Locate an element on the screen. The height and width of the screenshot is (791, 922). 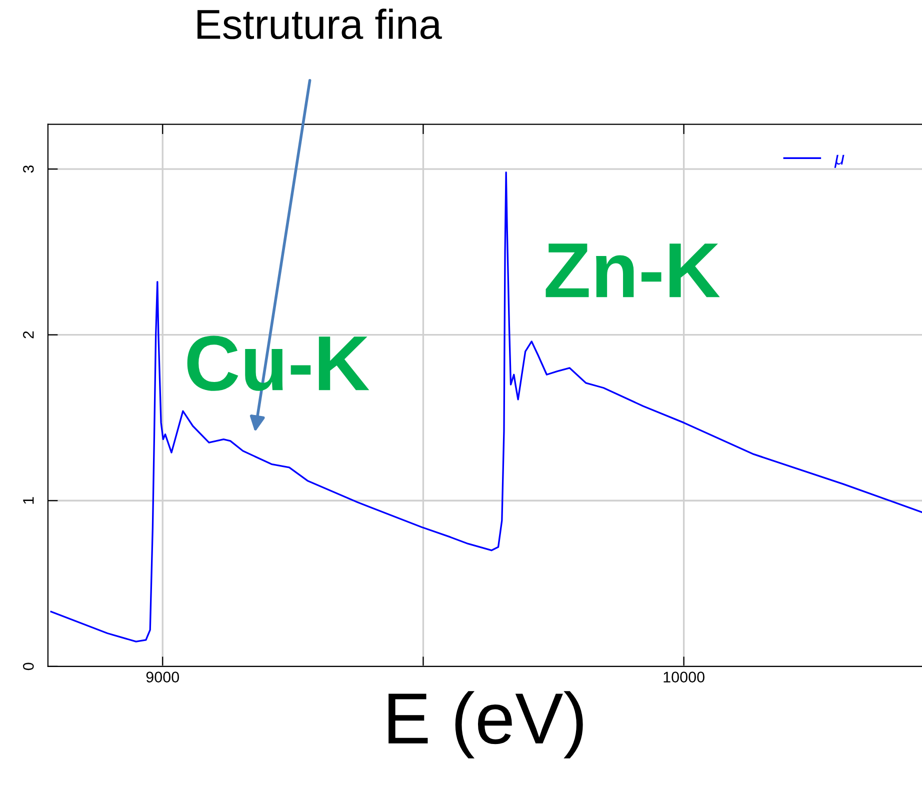
y-tick-label: 2 is located at coordinates (28, 334).